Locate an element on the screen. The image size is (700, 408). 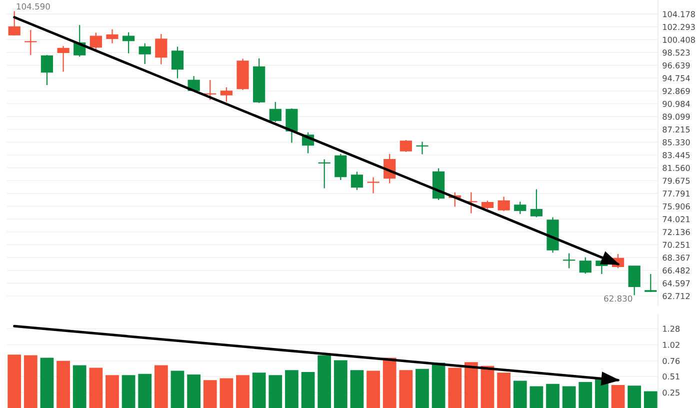
y-tick-label: 96.639 is located at coordinates (676, 65).